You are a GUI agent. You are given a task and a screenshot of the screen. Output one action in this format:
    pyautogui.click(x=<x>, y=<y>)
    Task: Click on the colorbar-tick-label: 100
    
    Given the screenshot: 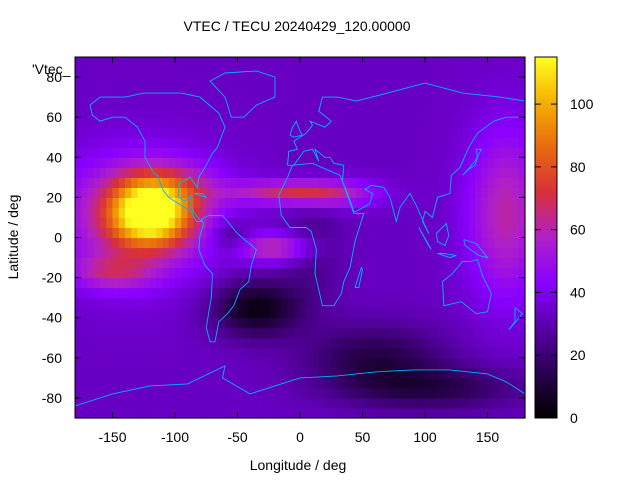 What is the action you would take?
    pyautogui.click(x=582, y=104)
    